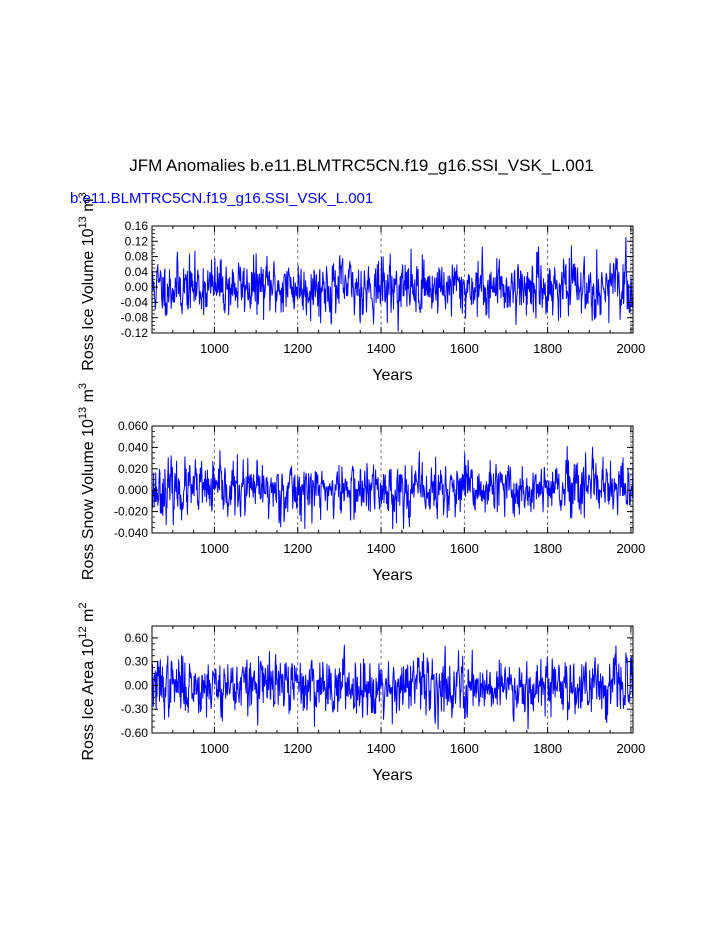 The height and width of the screenshot is (935, 723). What do you see at coordinates (137, 272) in the screenshot?
I see `y-tick-label: 0.04` at bounding box center [137, 272].